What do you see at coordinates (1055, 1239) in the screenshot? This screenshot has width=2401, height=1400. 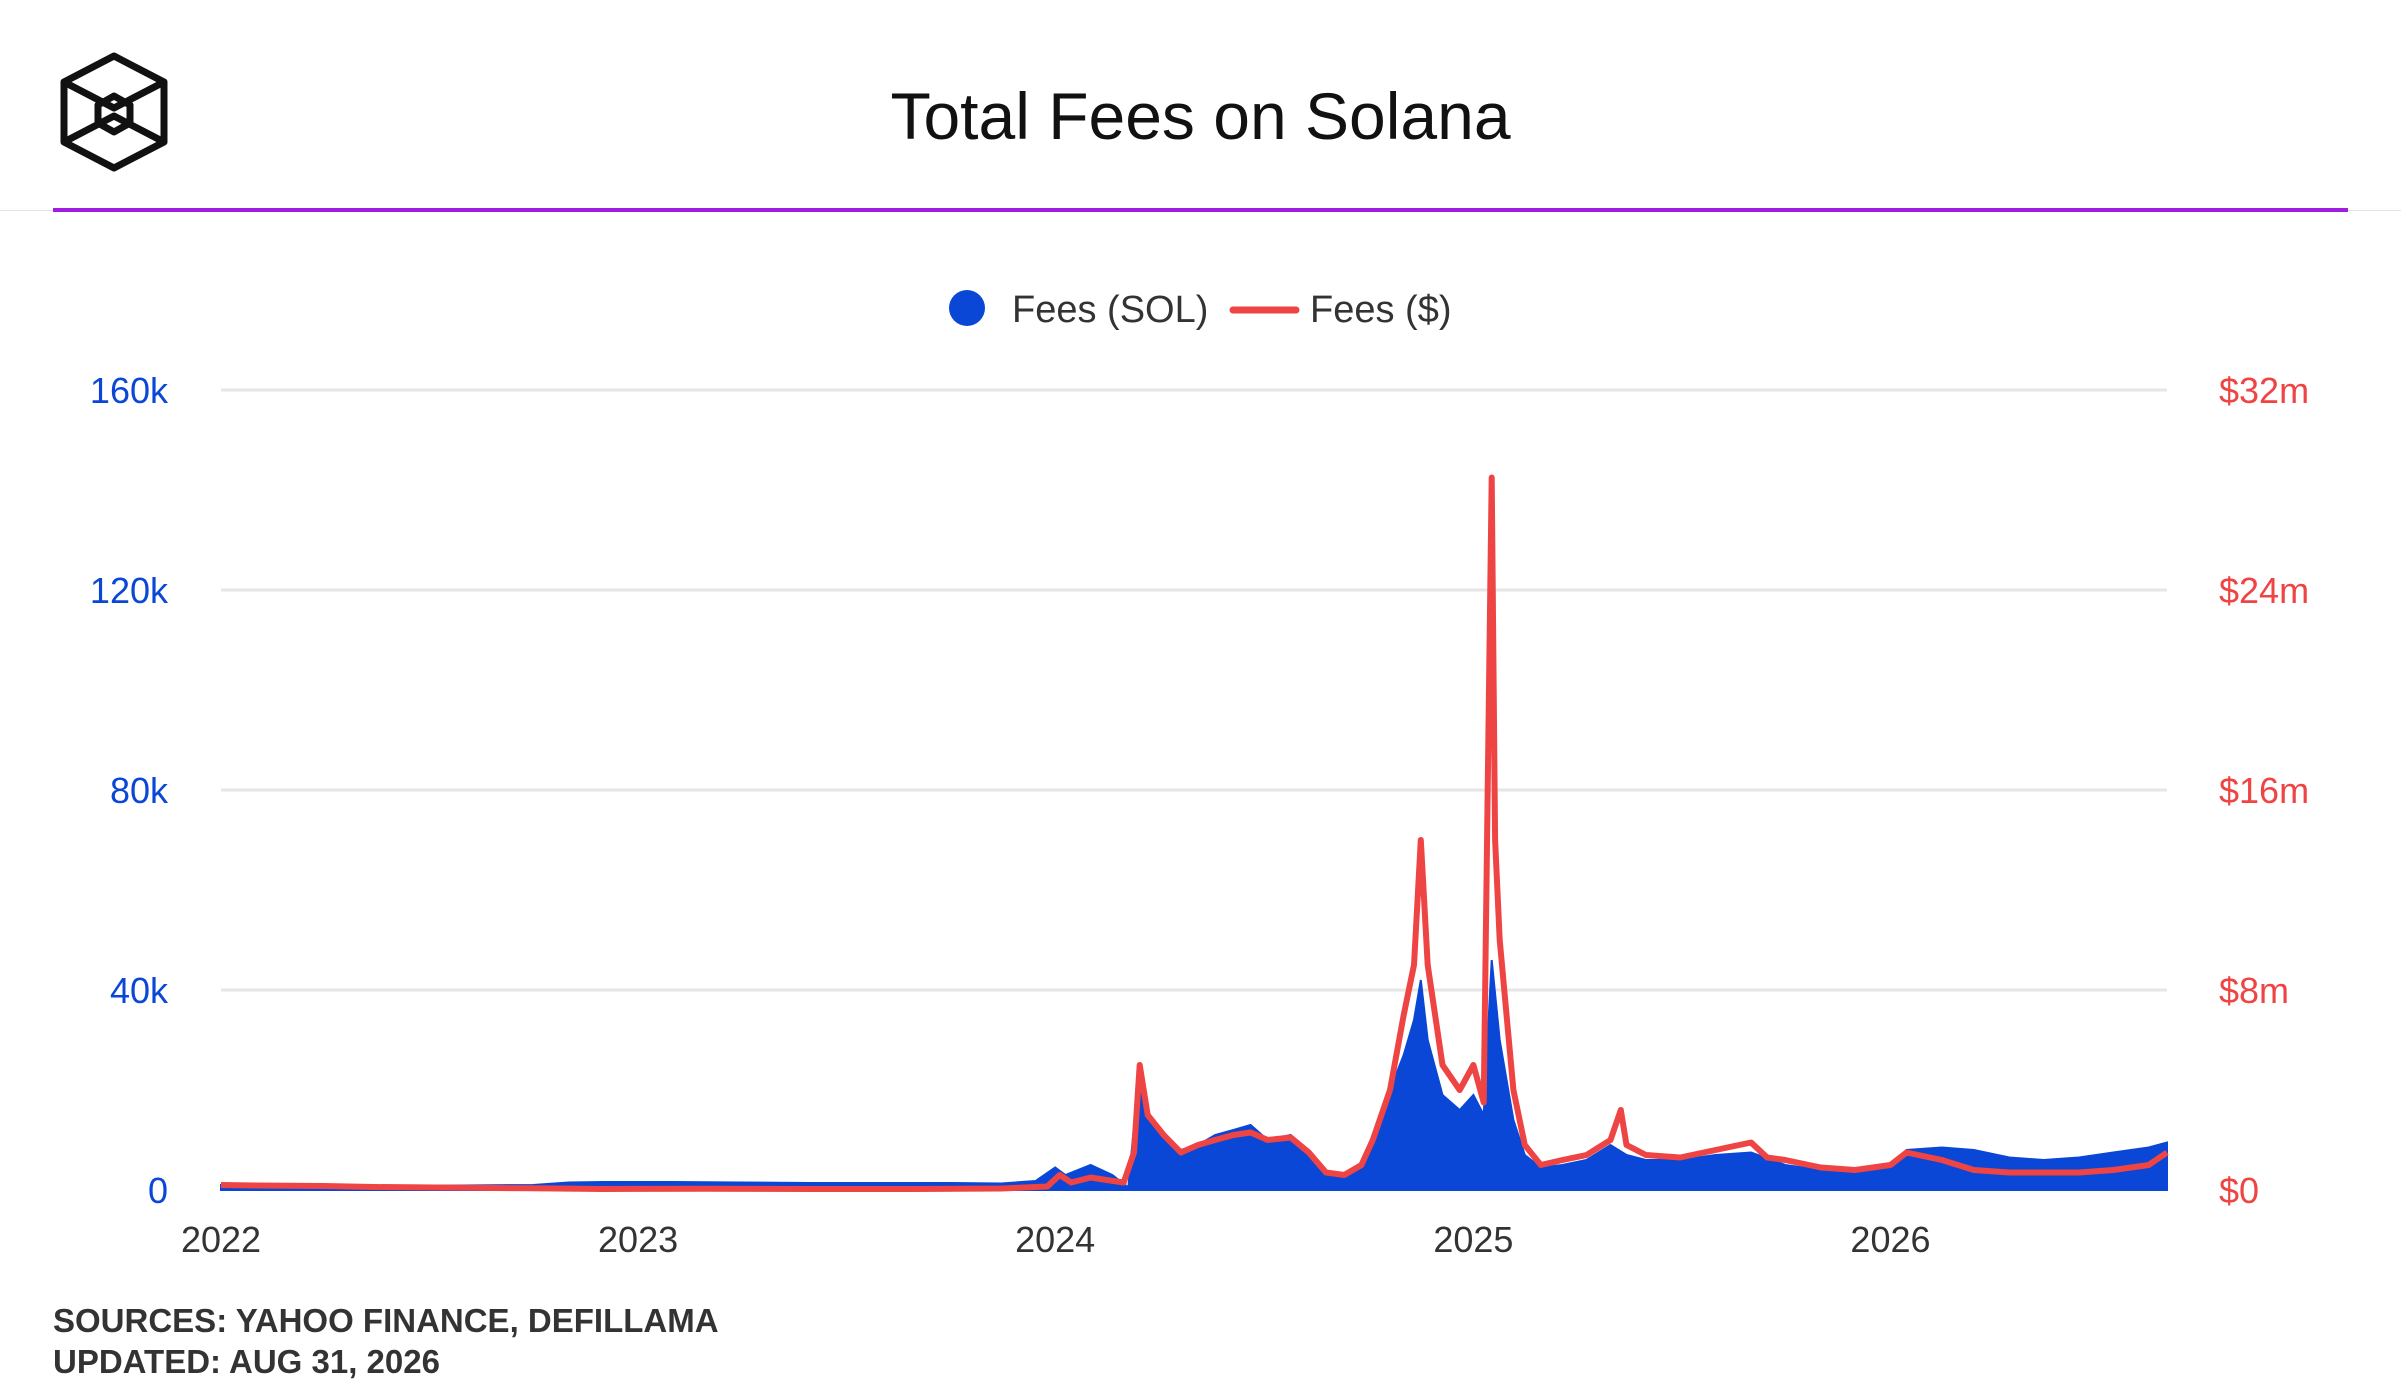 I see `x-tick-label: 2024` at bounding box center [1055, 1239].